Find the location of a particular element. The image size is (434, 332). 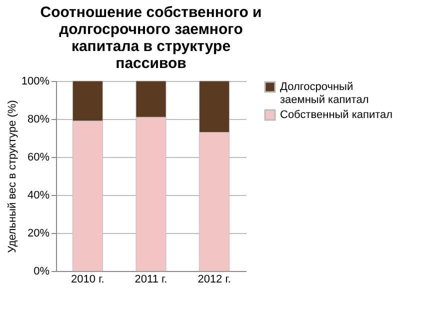

y-axis-title: Удельный вес в структуре (%) is located at coordinates (12, 176).